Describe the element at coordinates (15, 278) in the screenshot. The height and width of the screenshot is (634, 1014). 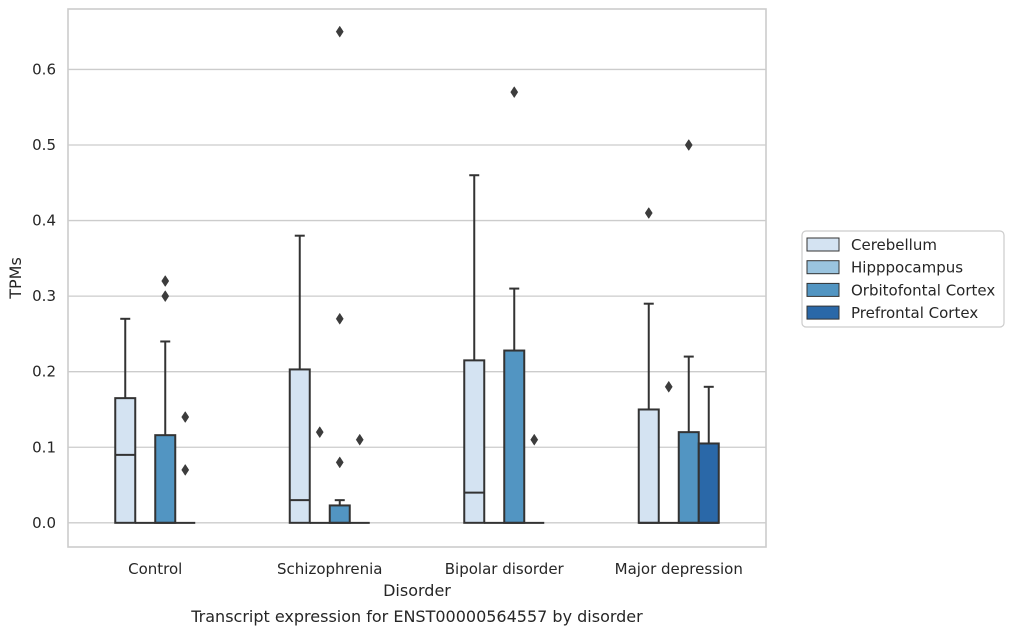
I see `y-axis-title: TPMs` at that location.